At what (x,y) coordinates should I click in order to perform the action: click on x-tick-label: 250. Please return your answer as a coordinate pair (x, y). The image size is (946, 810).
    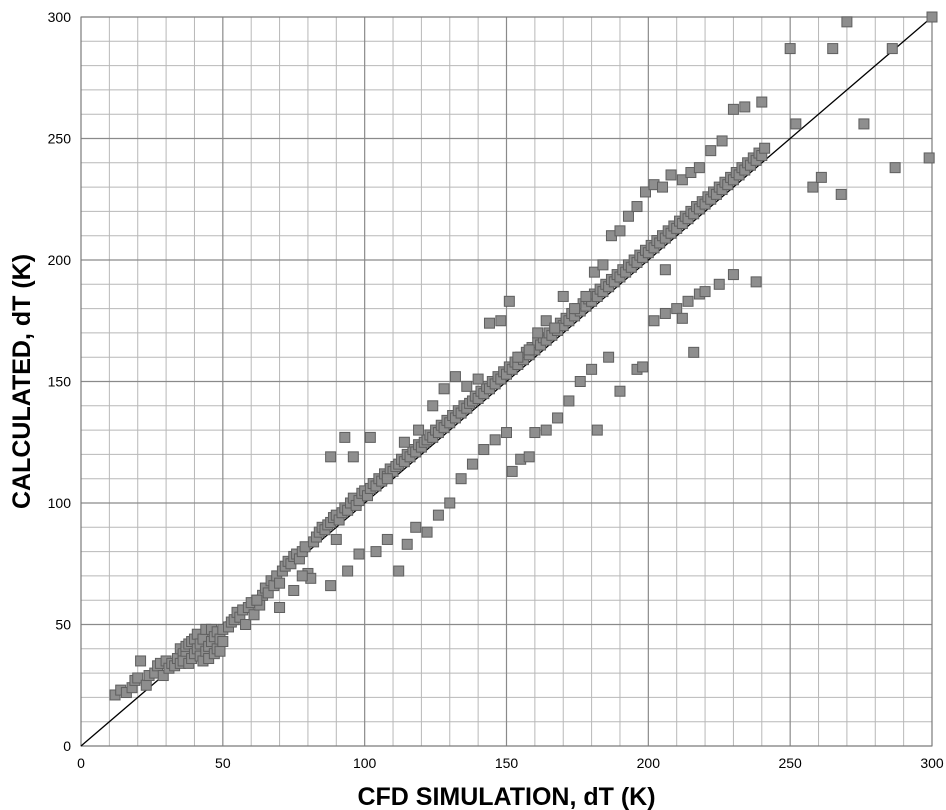
    Looking at the image, I should click on (790, 763).